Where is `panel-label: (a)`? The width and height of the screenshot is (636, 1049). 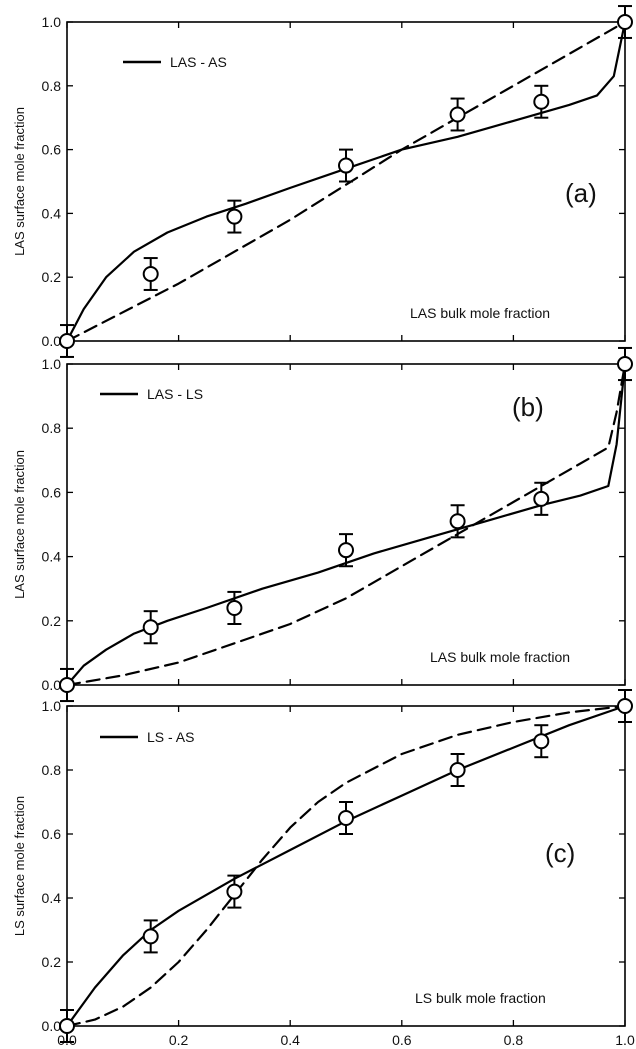 panel-label: (a) is located at coordinates (581, 193).